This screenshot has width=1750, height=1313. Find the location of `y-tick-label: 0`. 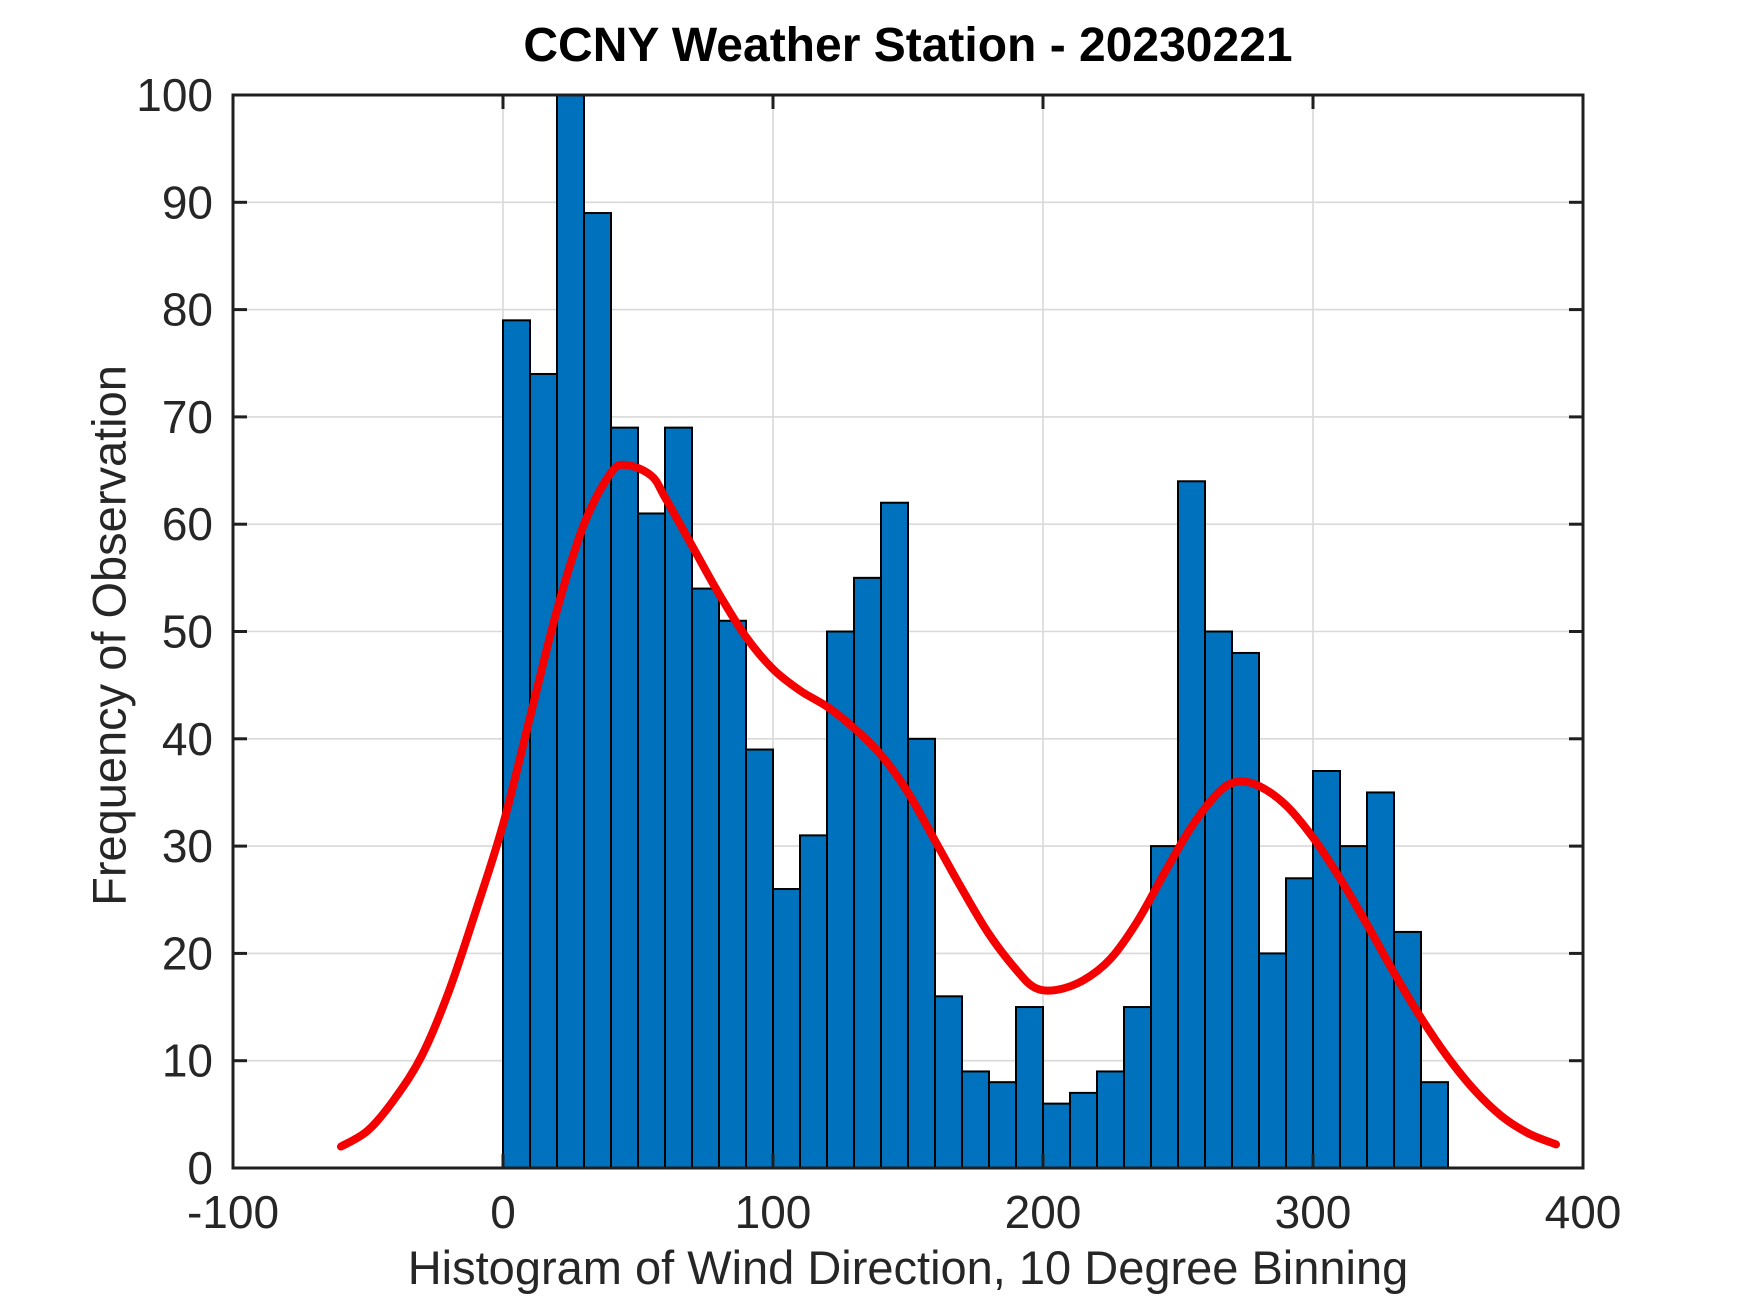

y-tick-label: 0 is located at coordinates (200, 1168).